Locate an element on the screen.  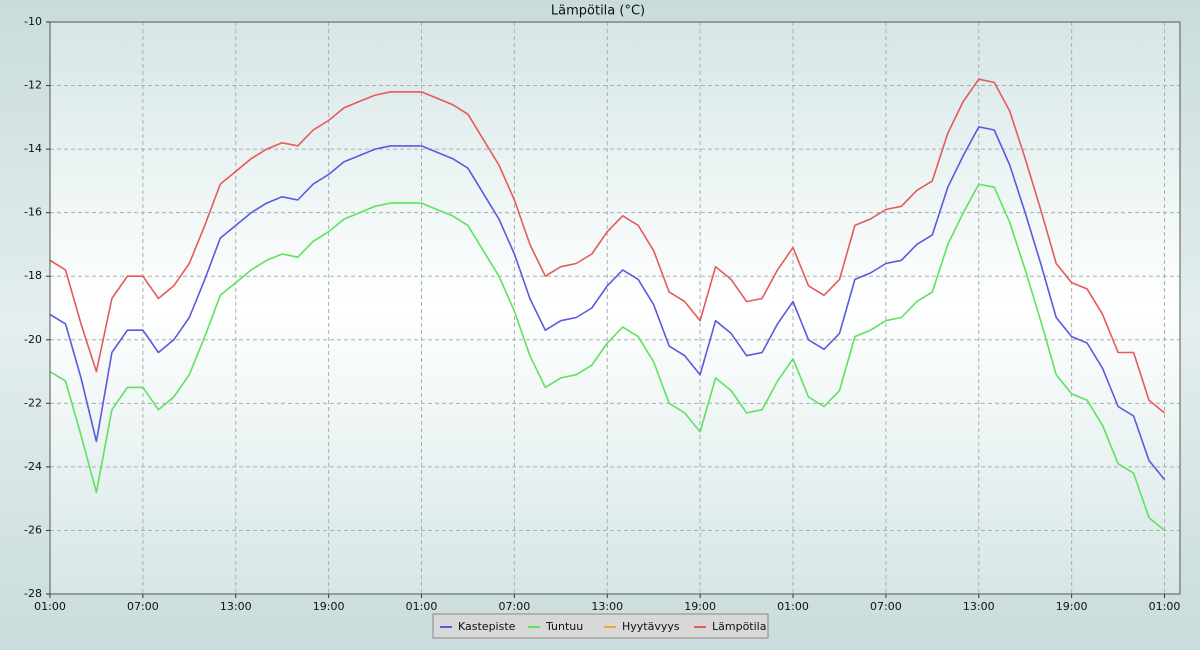
y-tick-label: -14 is located at coordinates (33, 148).